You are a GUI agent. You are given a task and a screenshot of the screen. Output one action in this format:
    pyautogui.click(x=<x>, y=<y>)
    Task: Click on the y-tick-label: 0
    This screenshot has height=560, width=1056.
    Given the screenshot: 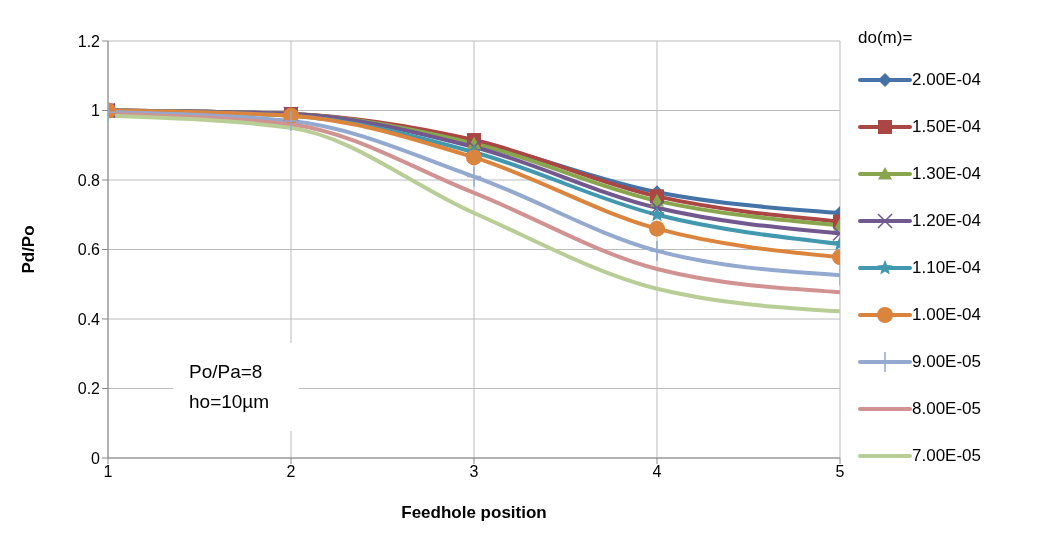 What is the action you would take?
    pyautogui.click(x=96, y=458)
    